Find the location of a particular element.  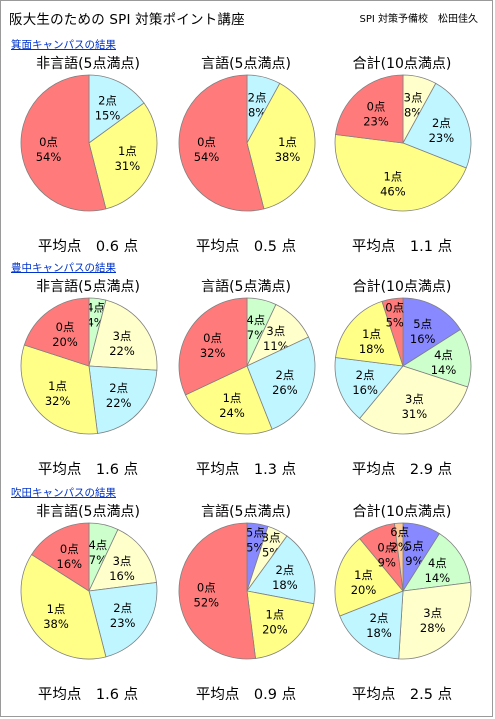

pie-slice-6点 is located at coordinates (399, 557).